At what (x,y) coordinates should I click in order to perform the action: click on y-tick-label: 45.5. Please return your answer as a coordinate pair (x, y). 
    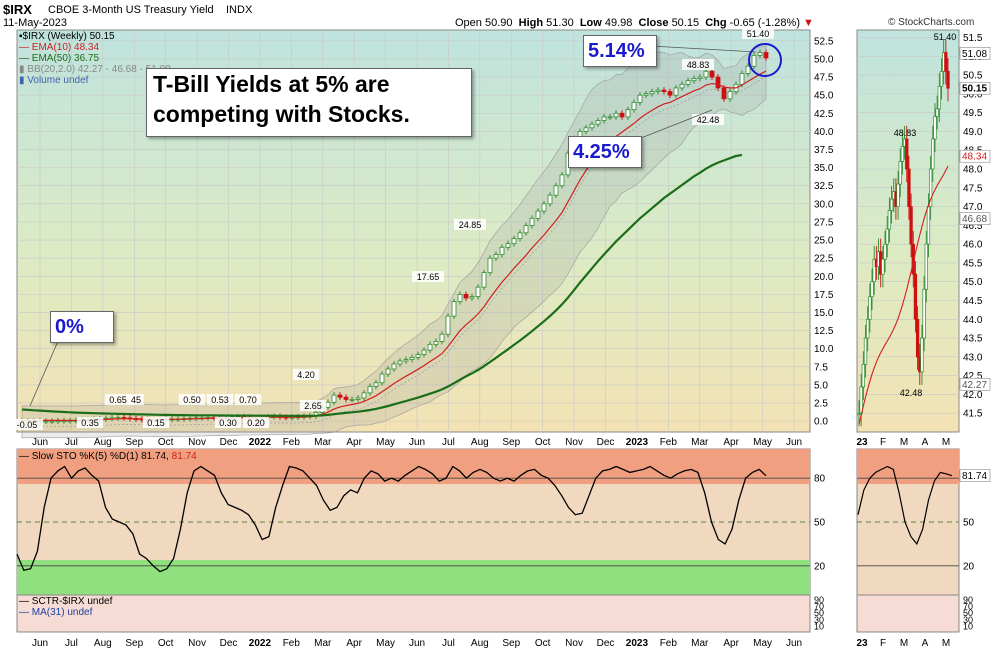
    Looking at the image, I should click on (973, 263).